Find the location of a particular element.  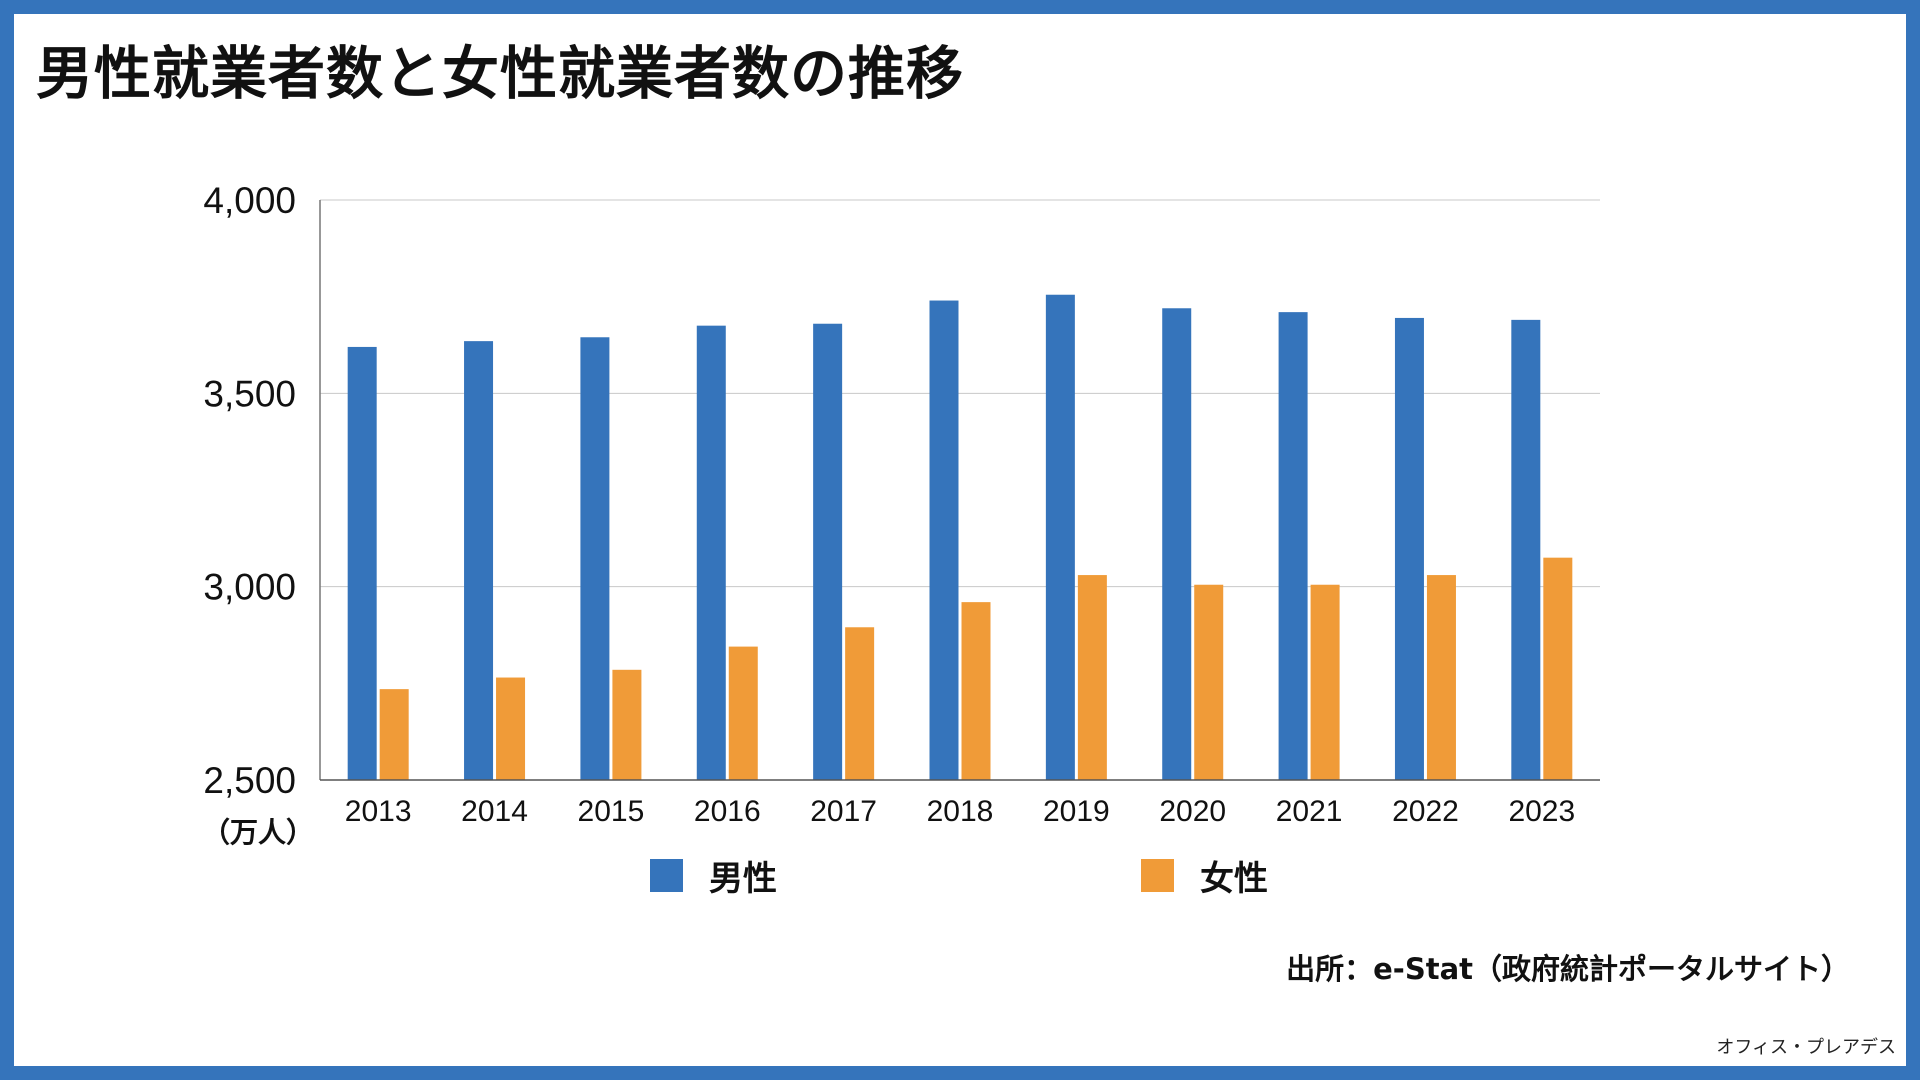

x-tick-label: 2020 is located at coordinates (1192, 811).